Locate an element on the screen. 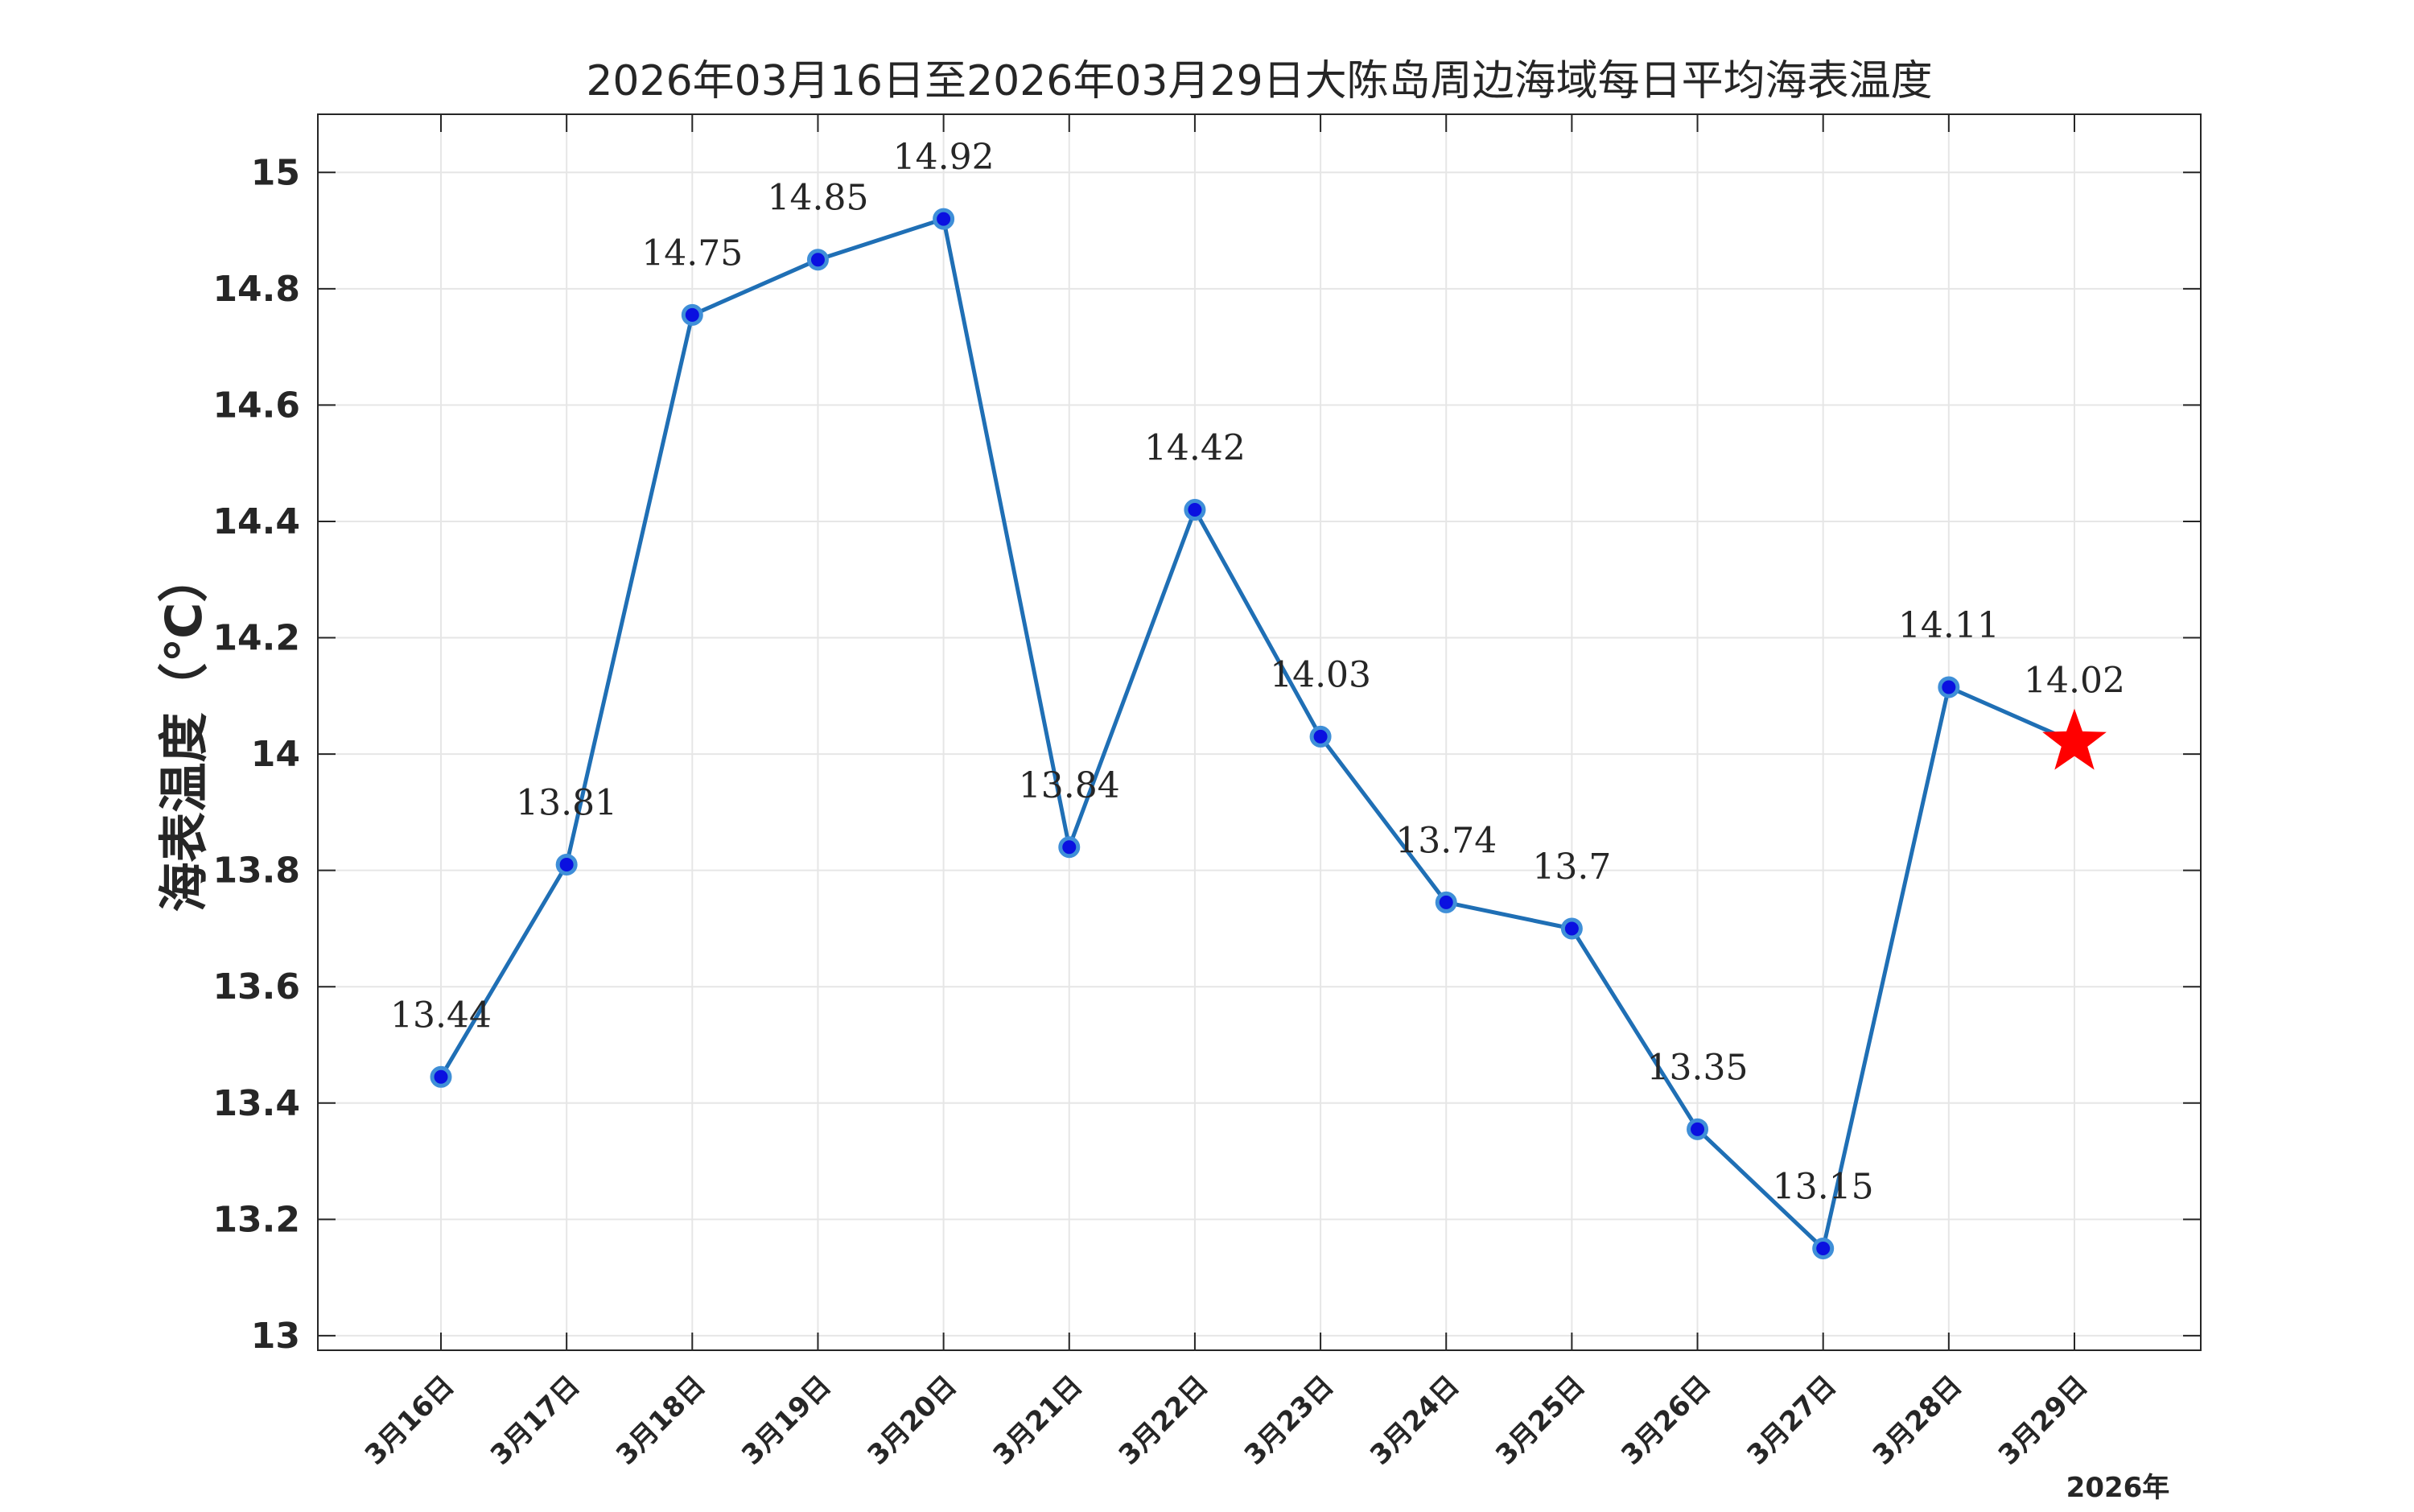 The image size is (2414, 1512). data-label: 14.85 is located at coordinates (817, 198).